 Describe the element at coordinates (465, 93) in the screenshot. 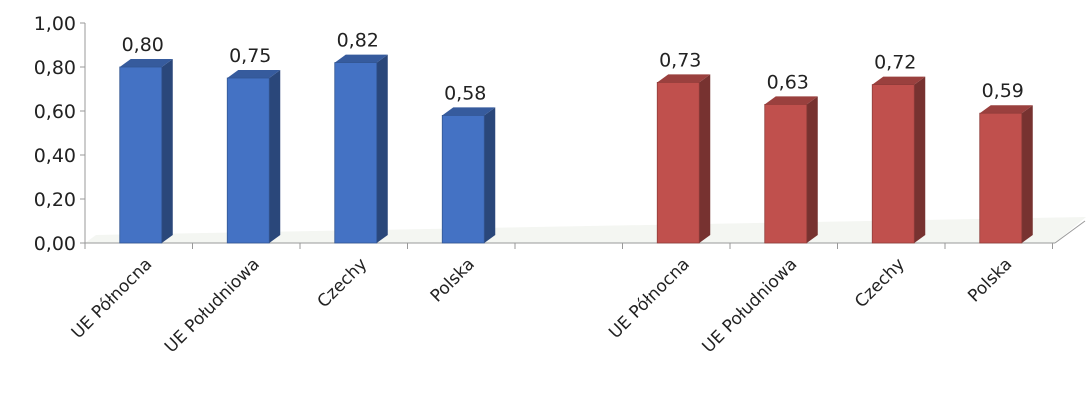

I see `bar-value-label: 0,58` at that location.